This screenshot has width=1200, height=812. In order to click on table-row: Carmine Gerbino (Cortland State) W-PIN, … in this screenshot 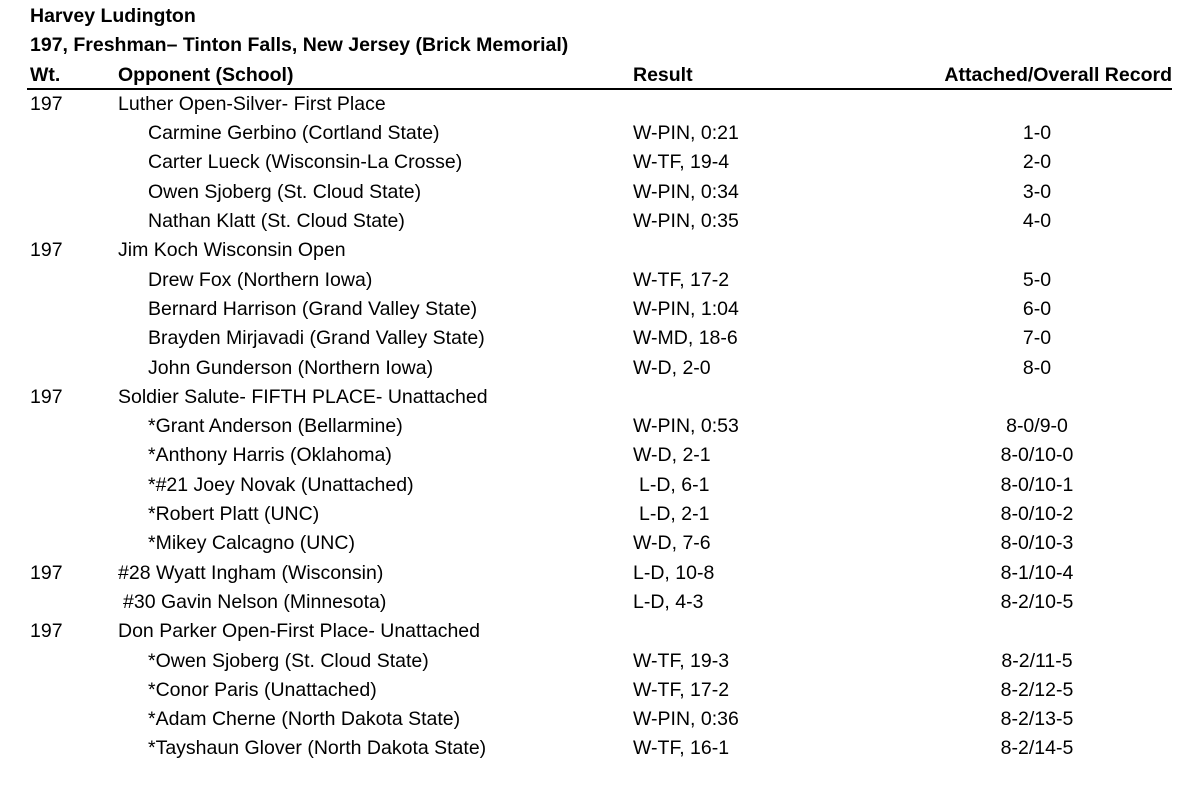, I will do `click(599, 133)`.